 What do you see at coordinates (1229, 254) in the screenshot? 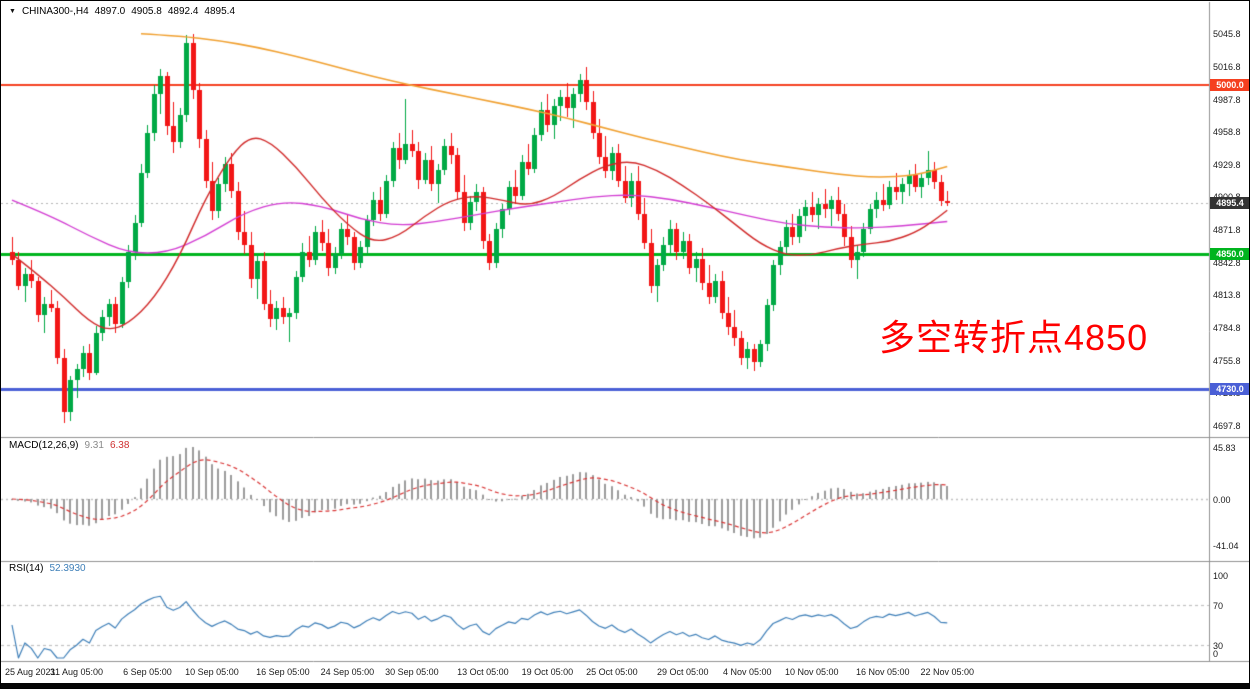
I see `price-level-tag: 4850.0` at bounding box center [1229, 254].